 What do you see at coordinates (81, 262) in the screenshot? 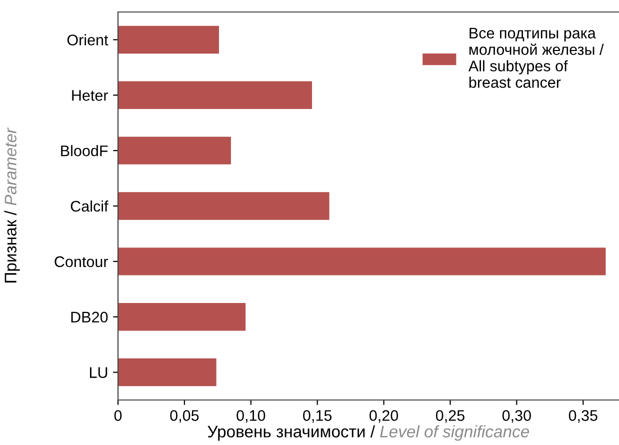
I see `y-tick-label: Contour` at bounding box center [81, 262].